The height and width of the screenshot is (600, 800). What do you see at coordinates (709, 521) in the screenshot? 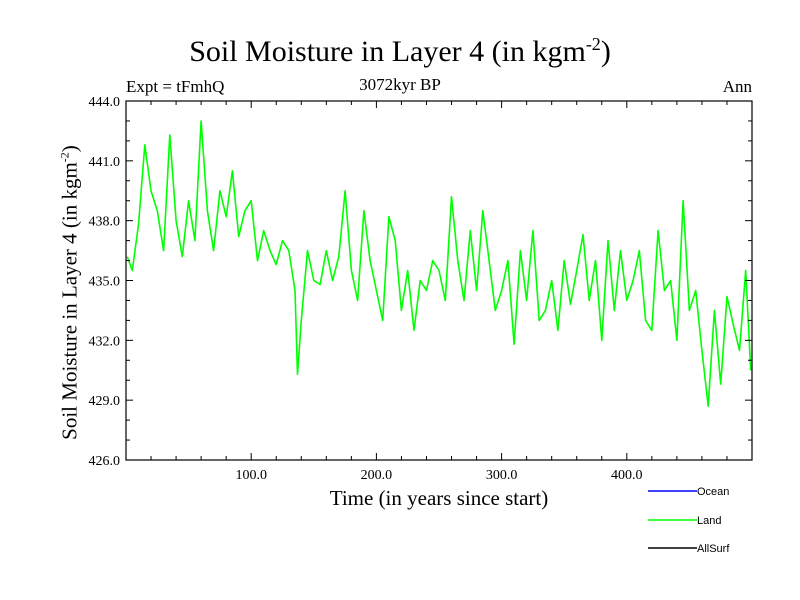
I see `legend-label-land: Land` at bounding box center [709, 521].